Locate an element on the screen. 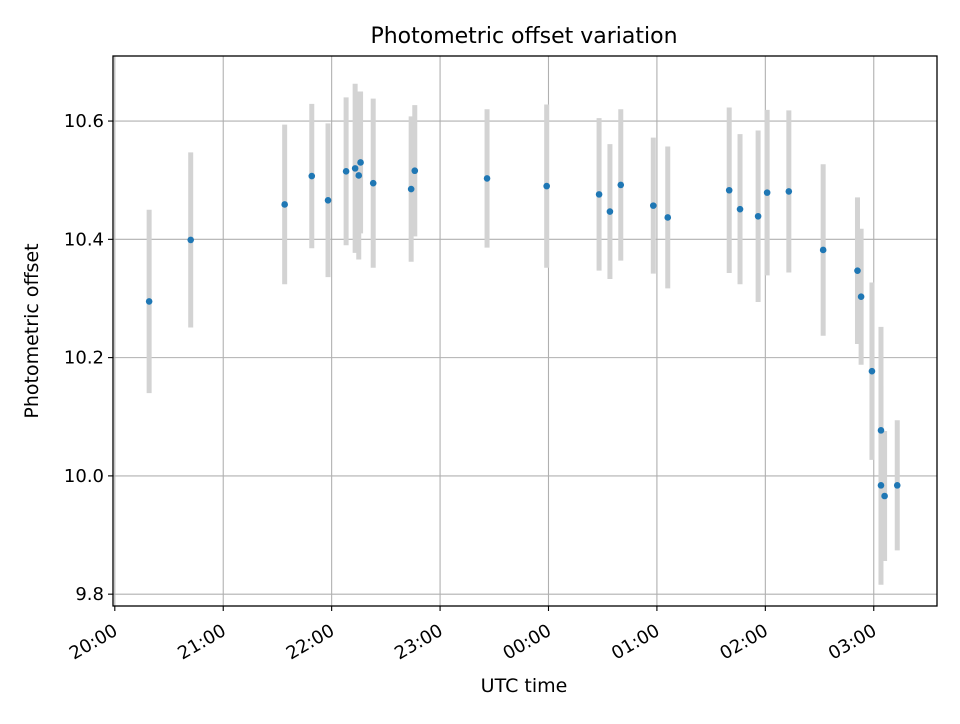 This screenshot has width=960, height=724. y-tick-label: 10.2 is located at coordinates (84, 358).